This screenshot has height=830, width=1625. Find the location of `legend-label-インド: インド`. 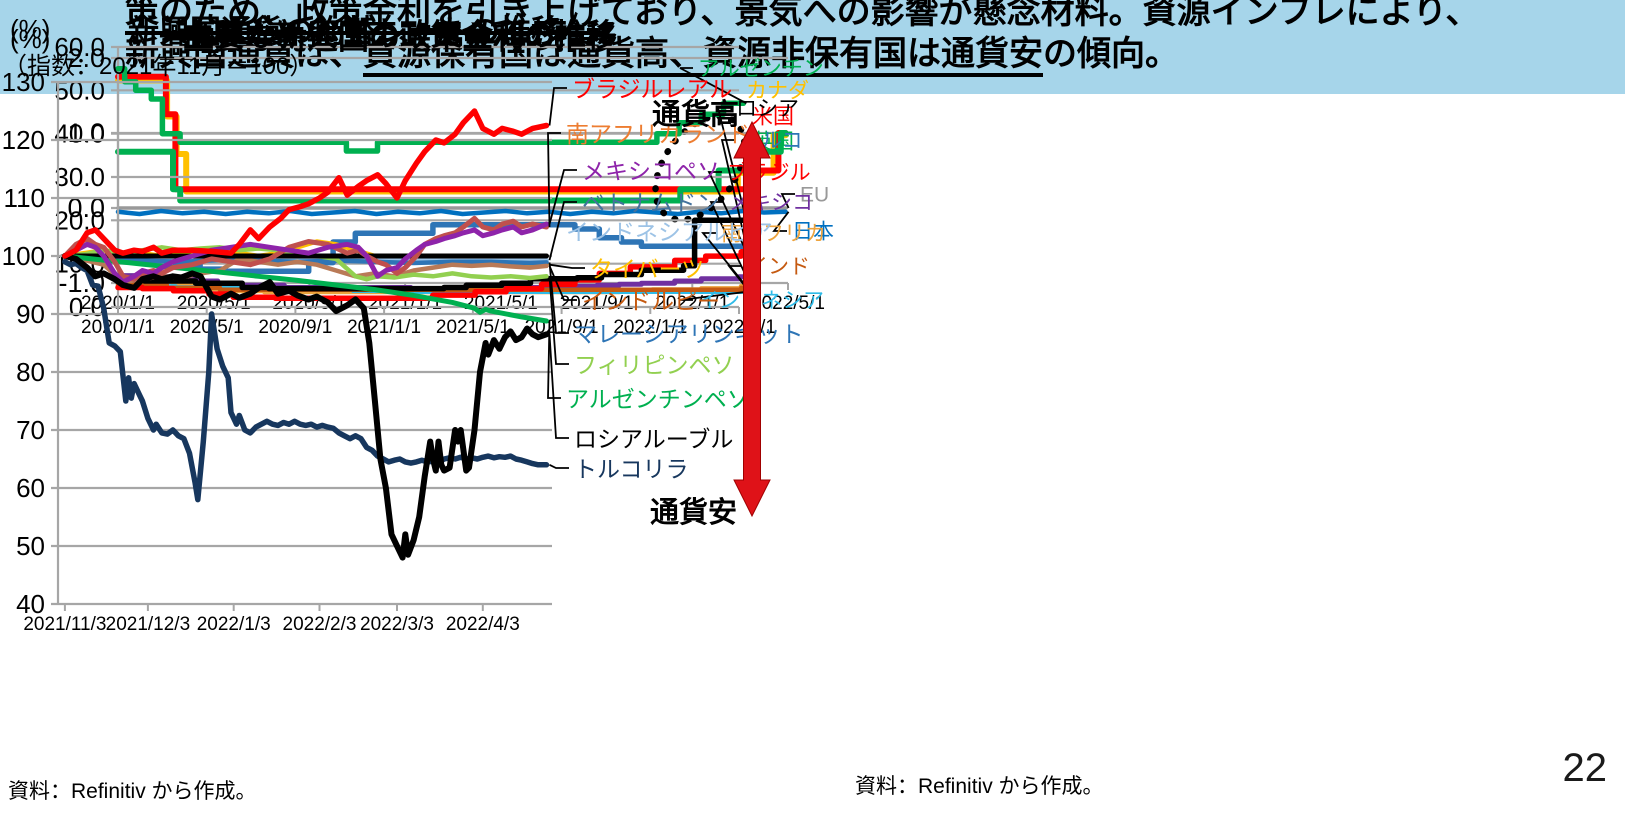

legend-label-インド: インド is located at coordinates (778, 267).